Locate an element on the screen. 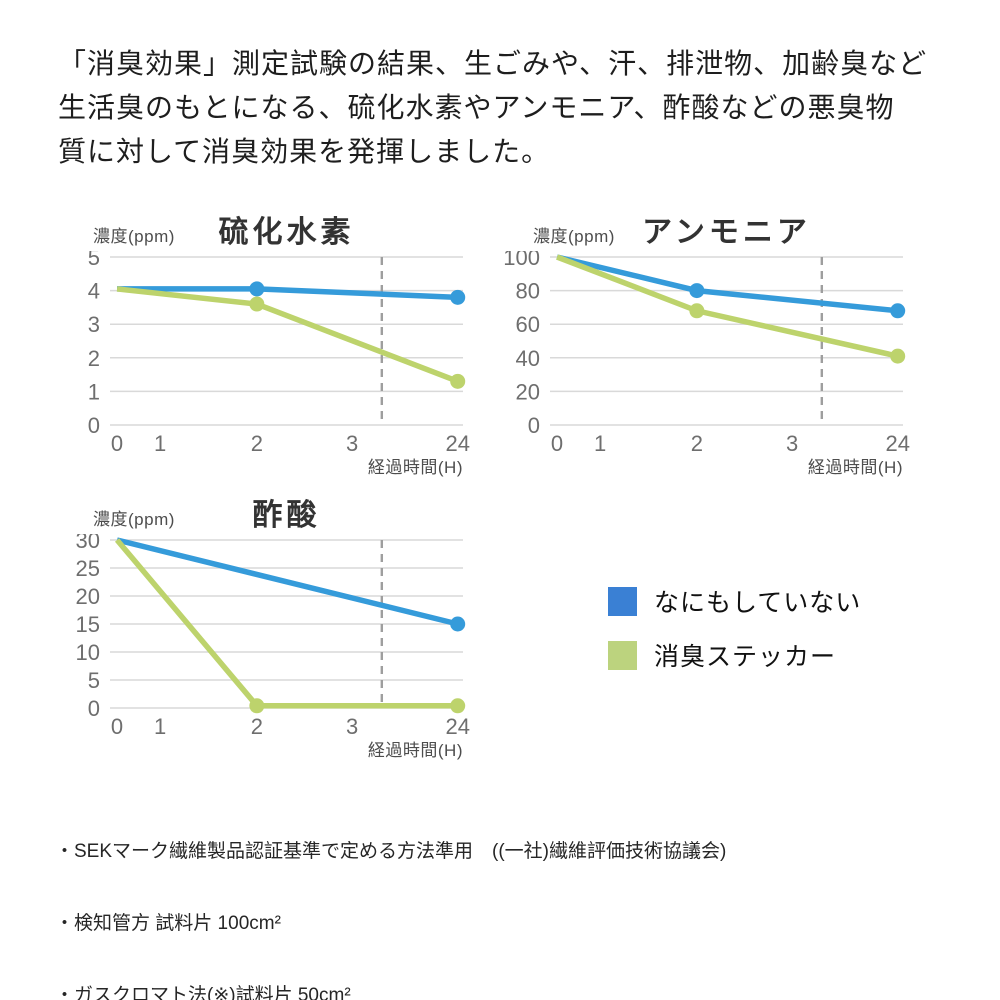  chart-title: 硫化水素 is located at coordinates (286, 232).